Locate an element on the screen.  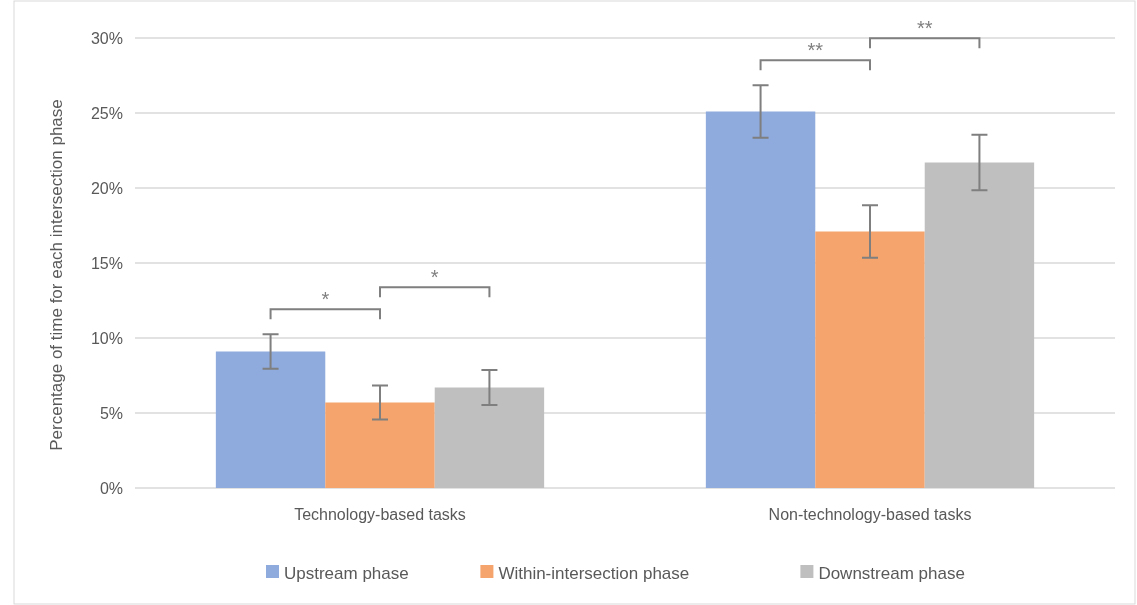
legend-label: Downstream phase is located at coordinates (891, 573).